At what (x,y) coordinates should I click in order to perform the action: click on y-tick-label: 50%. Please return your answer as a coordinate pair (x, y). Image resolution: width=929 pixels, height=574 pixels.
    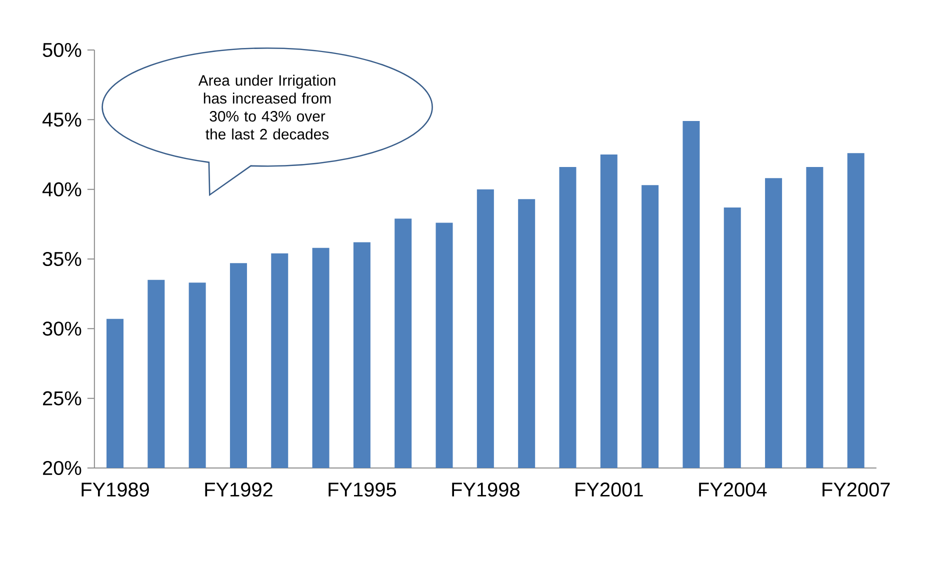
    Looking at the image, I should click on (62, 50).